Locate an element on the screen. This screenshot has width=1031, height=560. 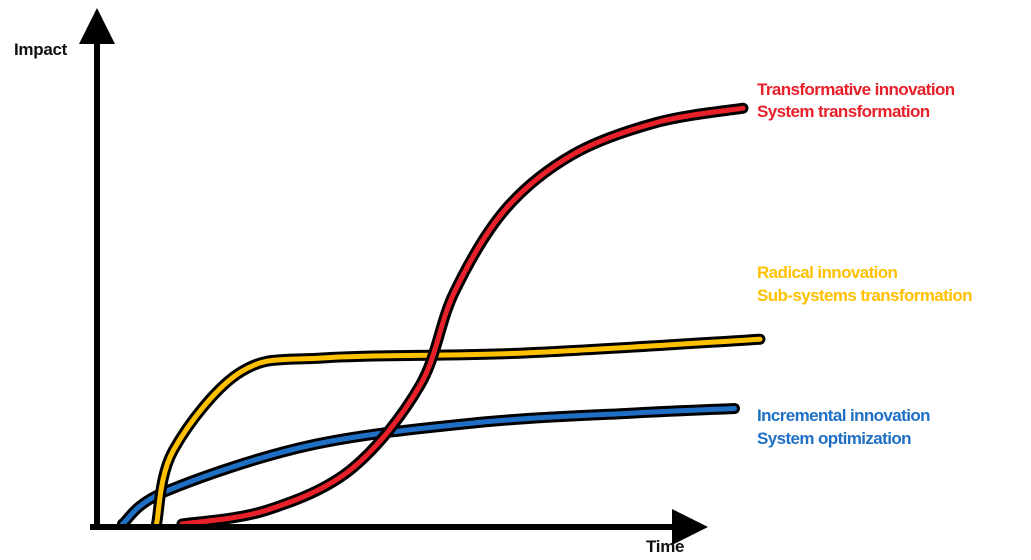
legend-radical-line-2: Sub-systems transformation is located at coordinates (865, 295).